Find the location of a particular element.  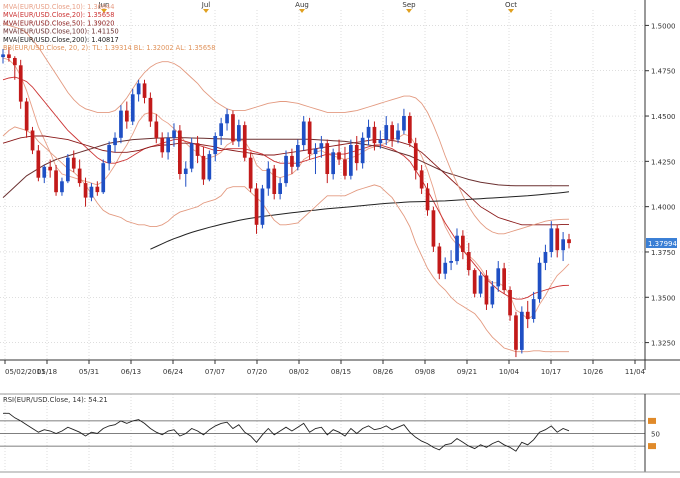

x-tick-label: 08/02 is located at coordinates (299, 372).